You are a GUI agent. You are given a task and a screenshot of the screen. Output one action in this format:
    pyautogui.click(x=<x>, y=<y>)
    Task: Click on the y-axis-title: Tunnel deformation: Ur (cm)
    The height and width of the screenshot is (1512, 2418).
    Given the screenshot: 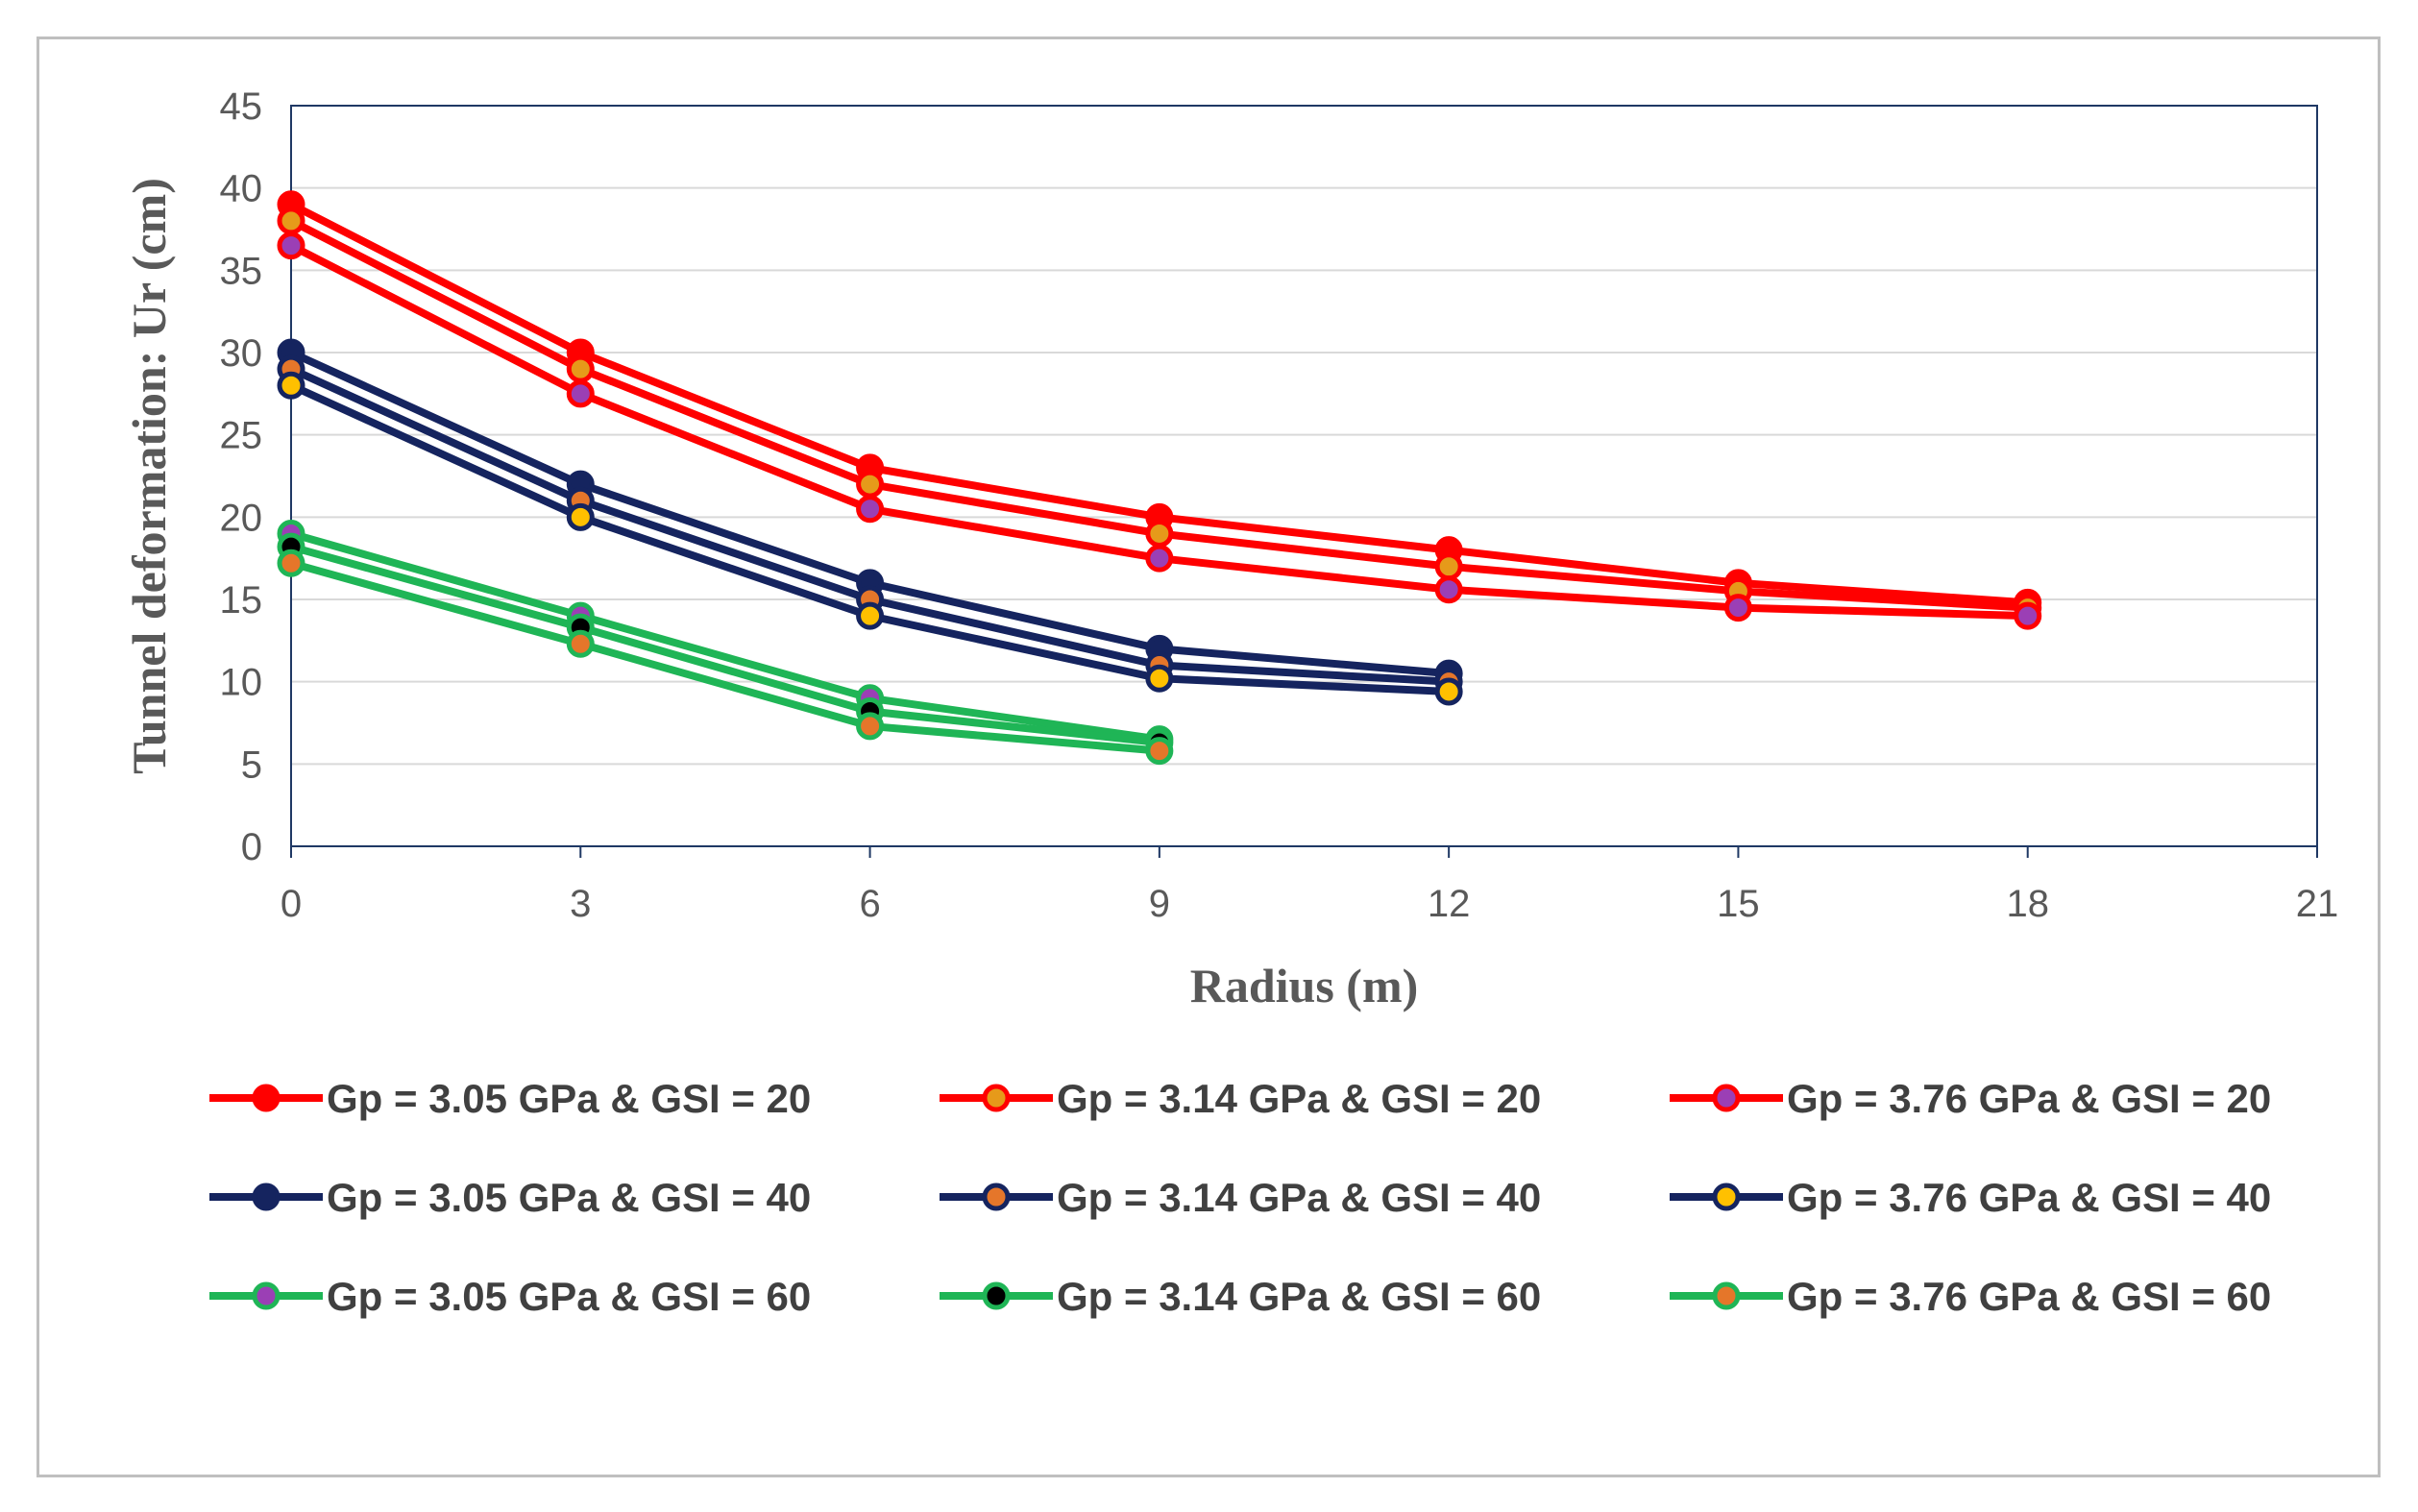 What is the action you would take?
    pyautogui.click(x=149, y=476)
    